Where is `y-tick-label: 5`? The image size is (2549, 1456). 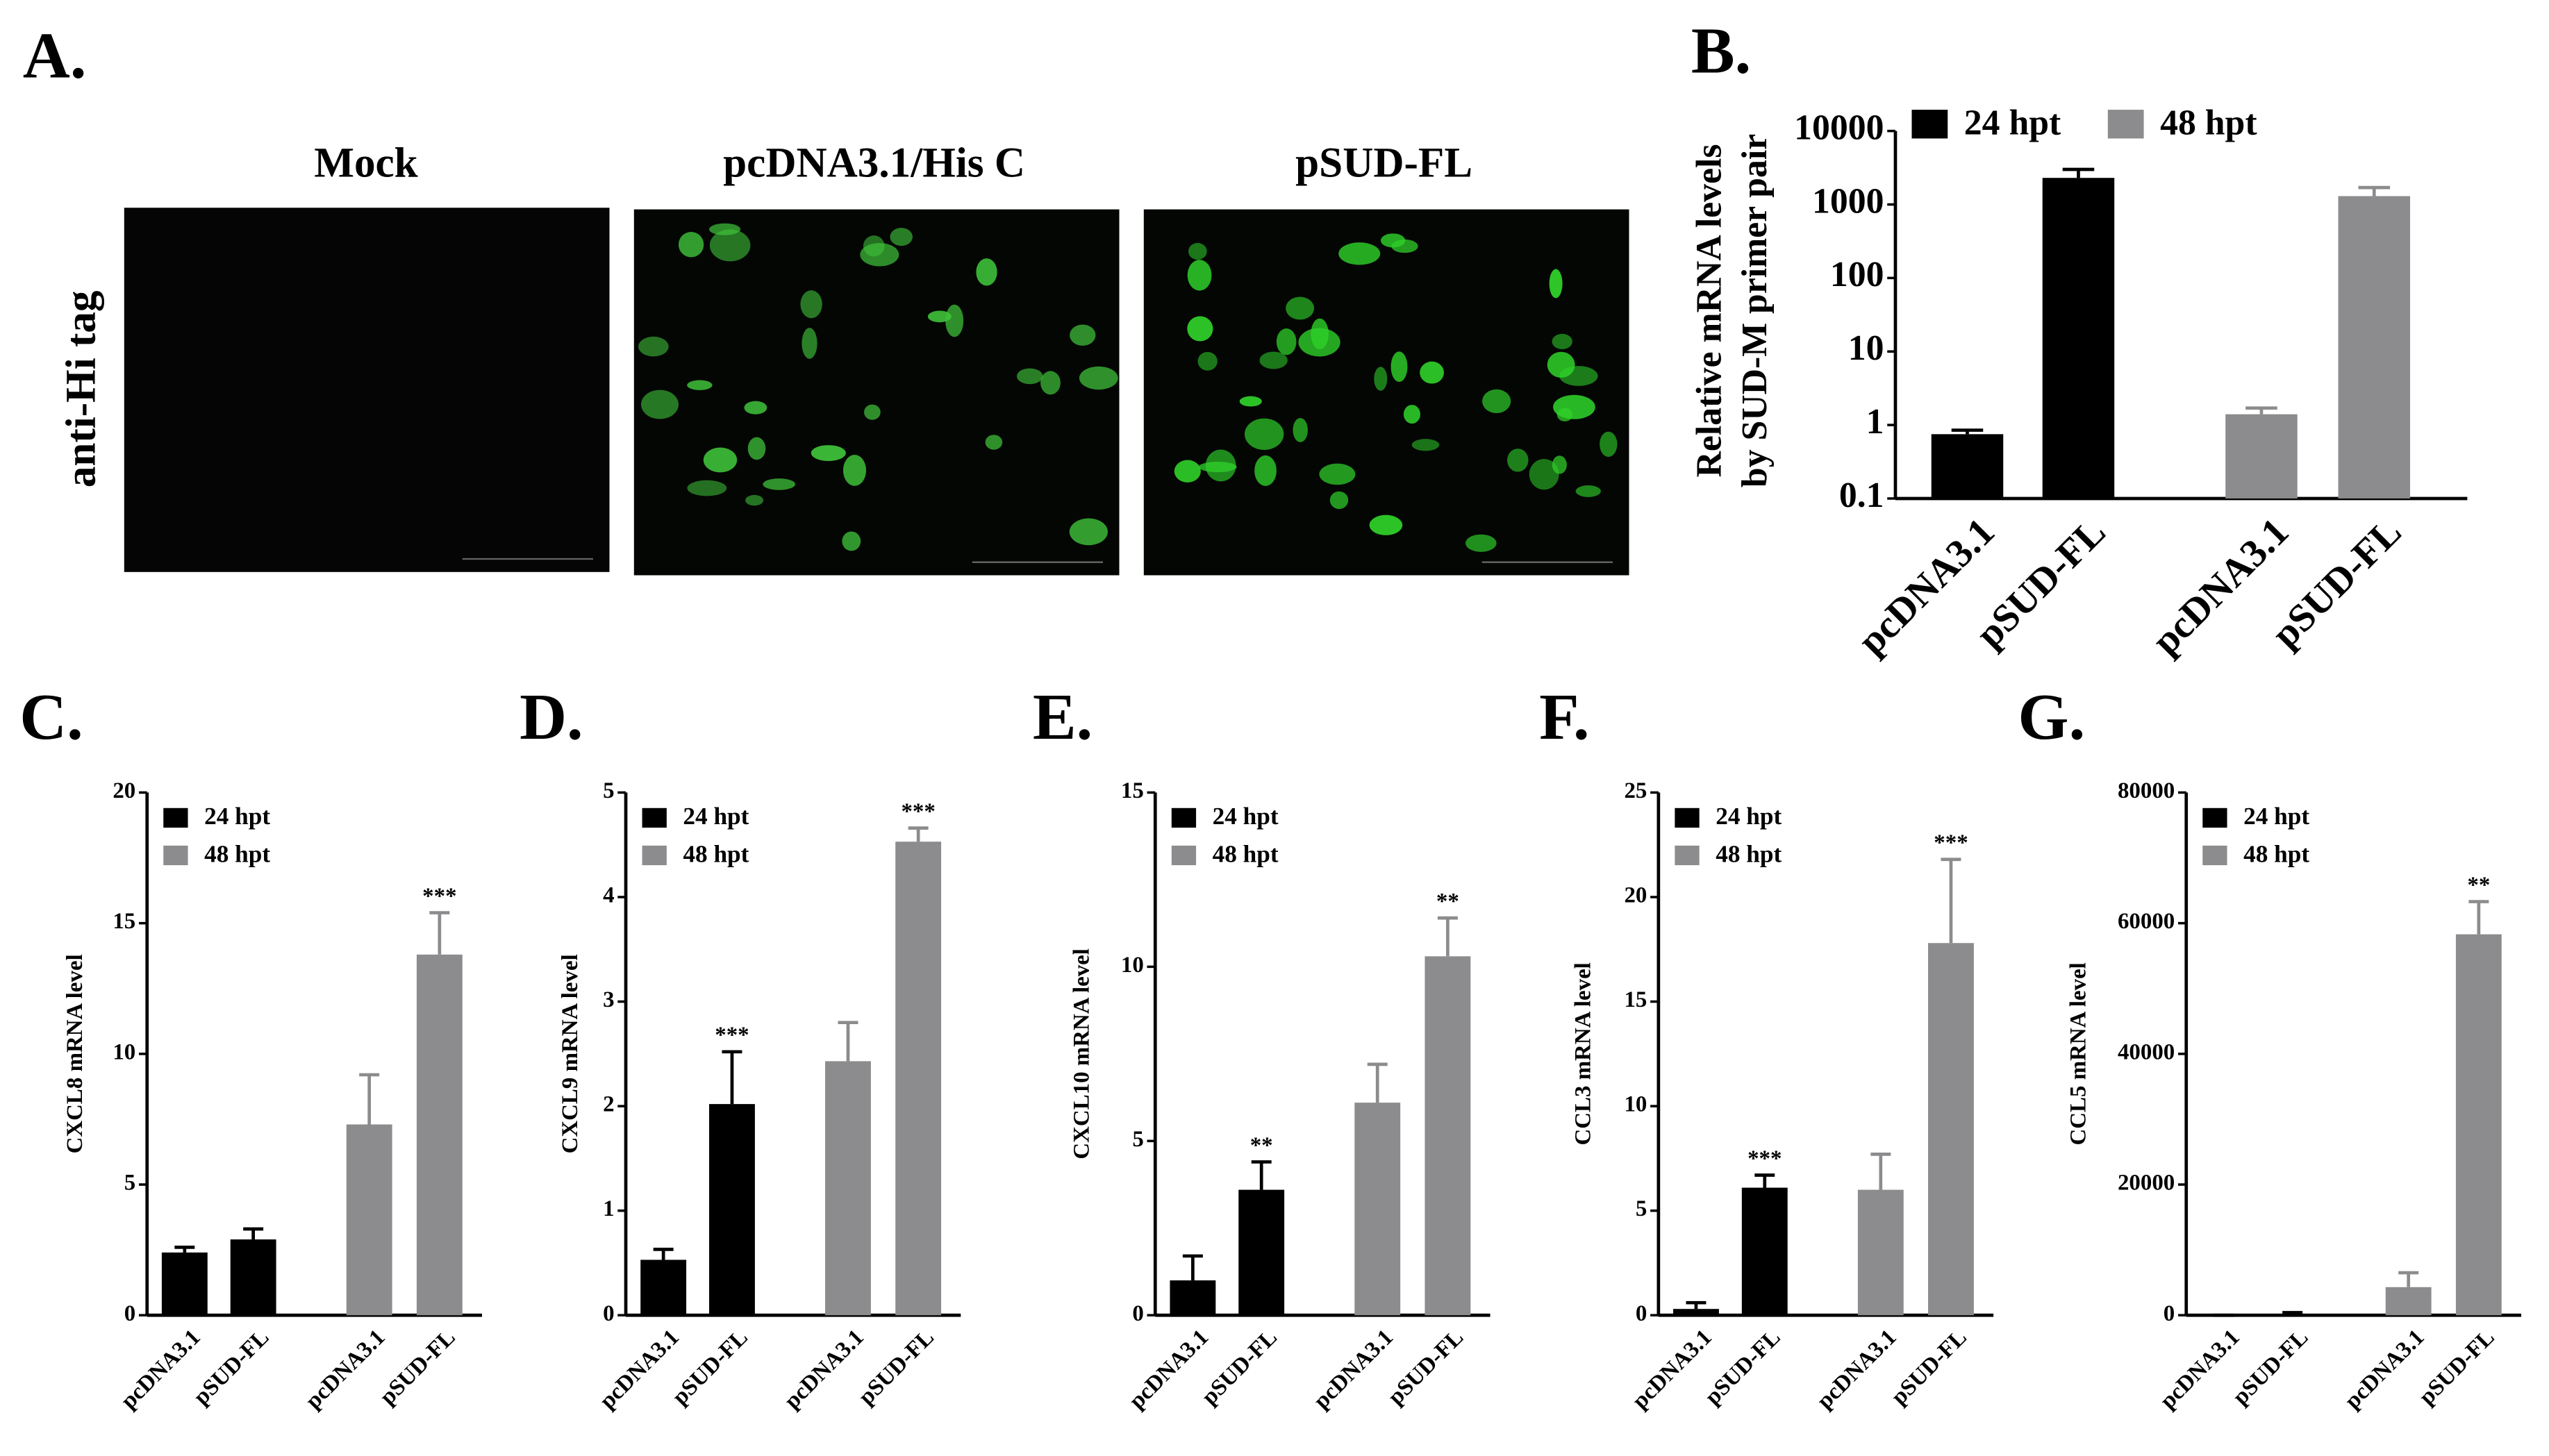 y-tick-label: 5 is located at coordinates (129, 1183).